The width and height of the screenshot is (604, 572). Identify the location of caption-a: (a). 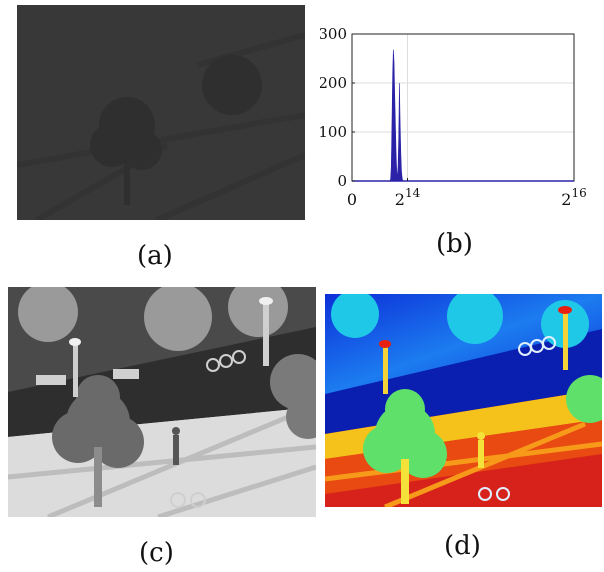
(155, 256).